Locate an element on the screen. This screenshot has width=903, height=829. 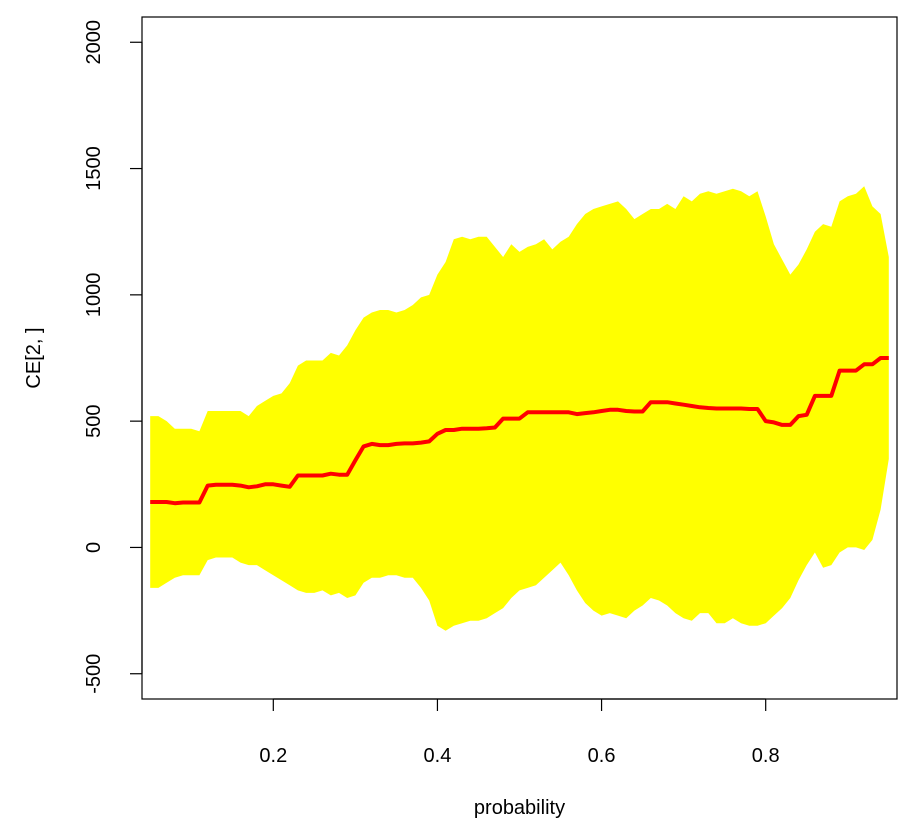
y-tick-label: 500 is located at coordinates (94, 420).